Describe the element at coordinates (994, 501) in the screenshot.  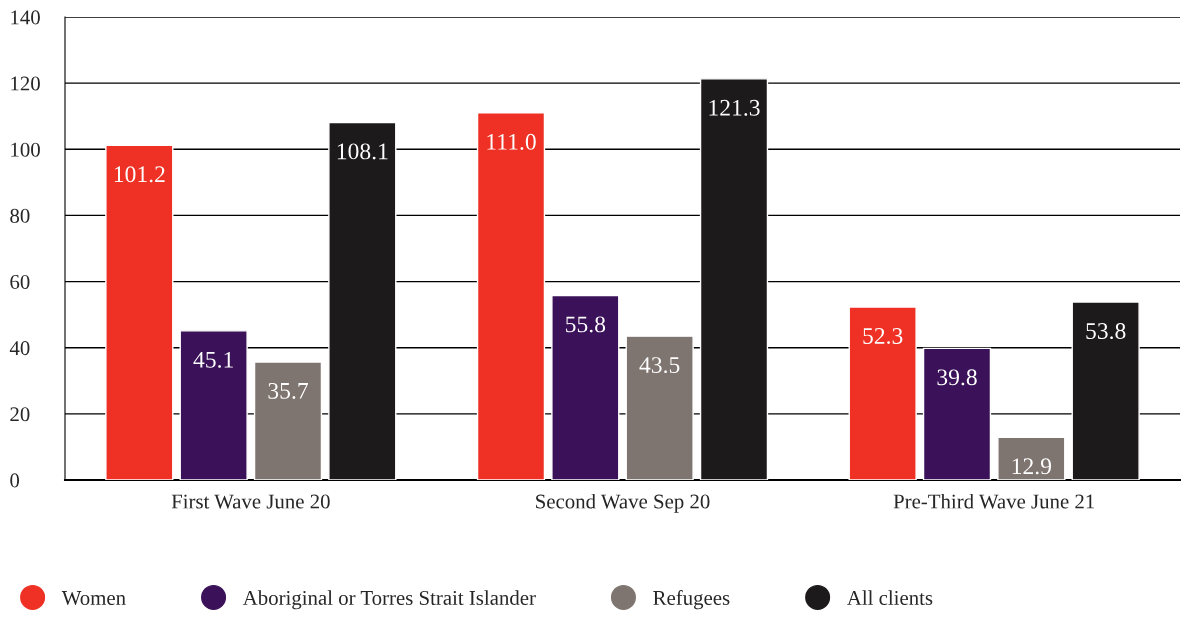
I see `x-tick-label: Pre-Third Wave June 21` at that location.